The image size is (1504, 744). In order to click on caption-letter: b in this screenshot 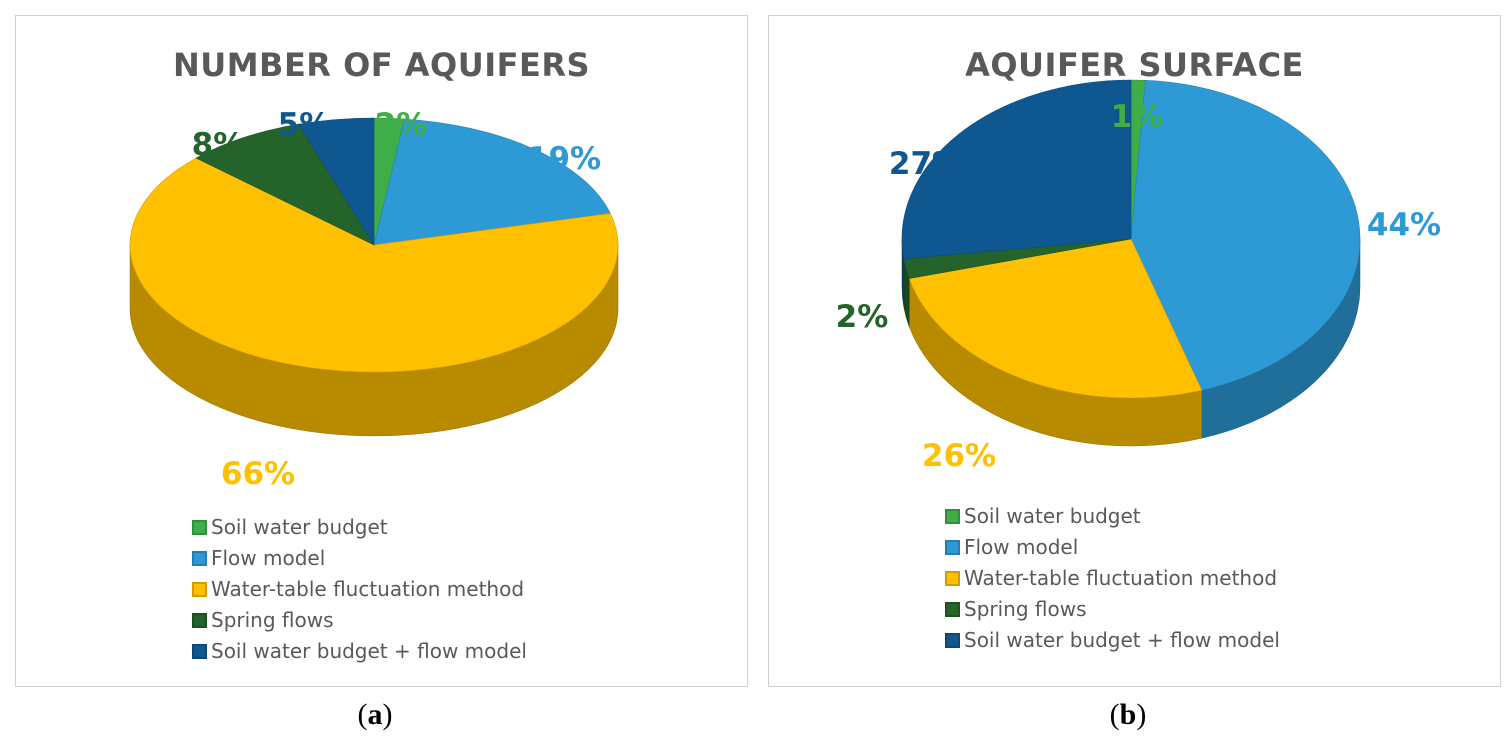, I will do `click(1128, 714)`.